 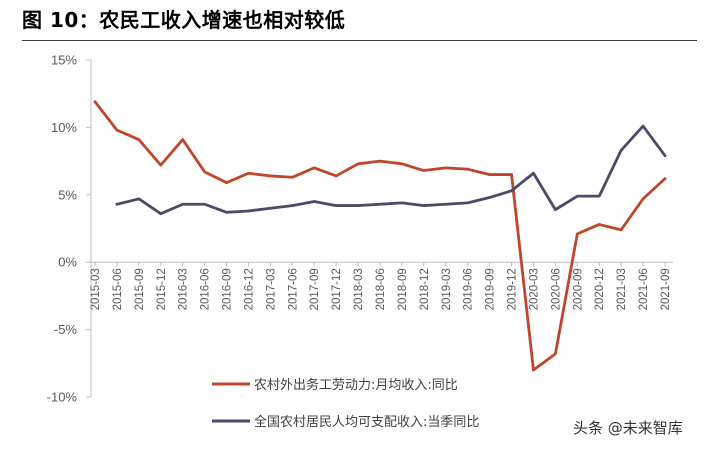 I want to click on x-tick-label: 2021-09, so click(x=666, y=289).